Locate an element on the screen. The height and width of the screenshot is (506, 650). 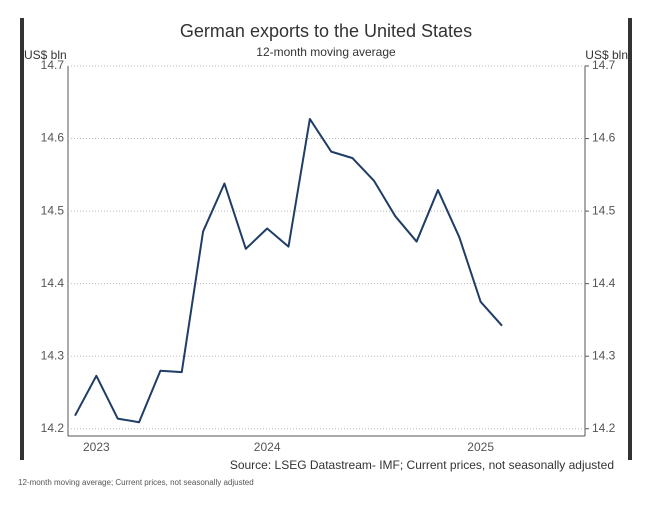
y-tick-label: 14.2 is located at coordinates (53, 428).